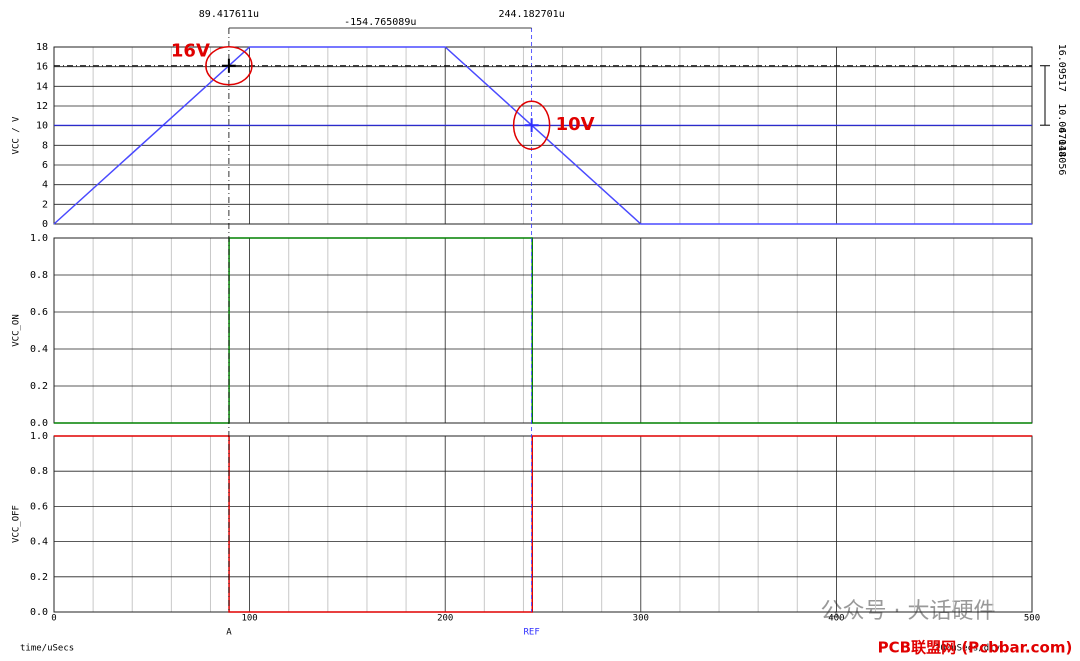 The width and height of the screenshot is (1080, 661). I want to click on y-tick-label: 4, so click(45, 185).